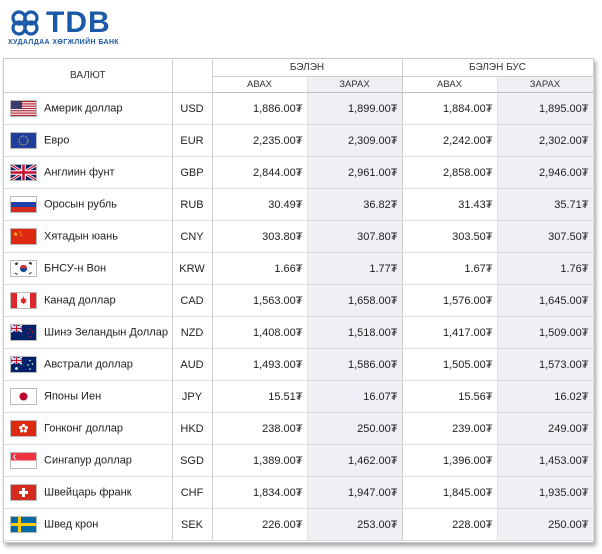 This screenshot has height=554, width=602. Describe the element at coordinates (260, 140) in the screenshot. I see `cash-buy-rate: 2,235.00₮` at that location.